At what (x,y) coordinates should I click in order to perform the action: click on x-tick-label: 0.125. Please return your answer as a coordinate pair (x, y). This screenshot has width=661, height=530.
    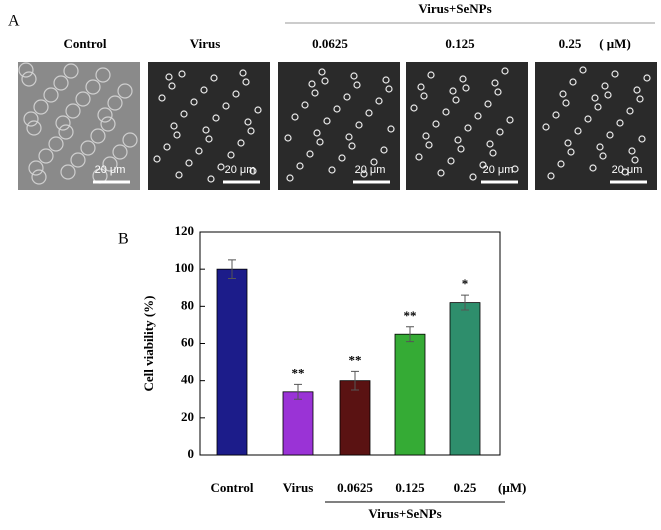
    Looking at the image, I should click on (410, 487).